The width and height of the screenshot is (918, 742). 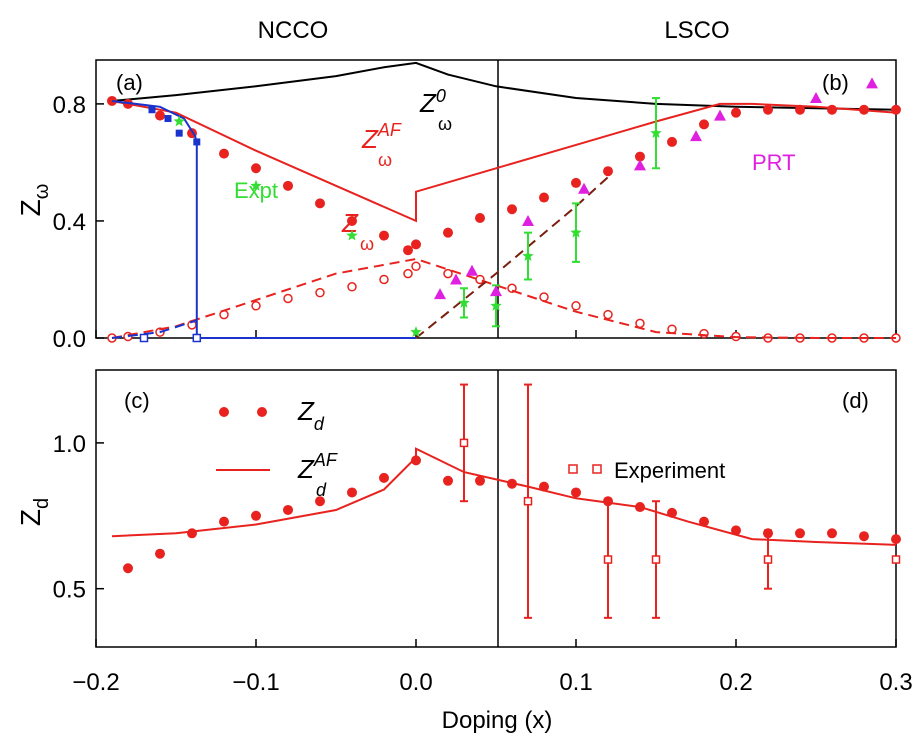 What do you see at coordinates (69, 339) in the screenshot?
I see `y-tick-label: 0.0` at bounding box center [69, 339].